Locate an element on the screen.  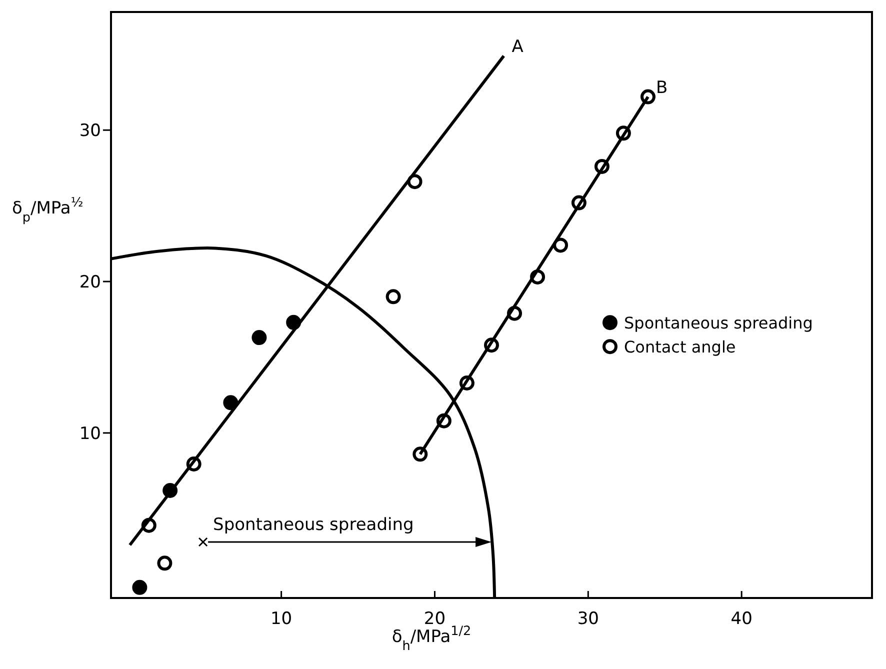
x-tick-label: 30 is located at coordinates (588, 619).